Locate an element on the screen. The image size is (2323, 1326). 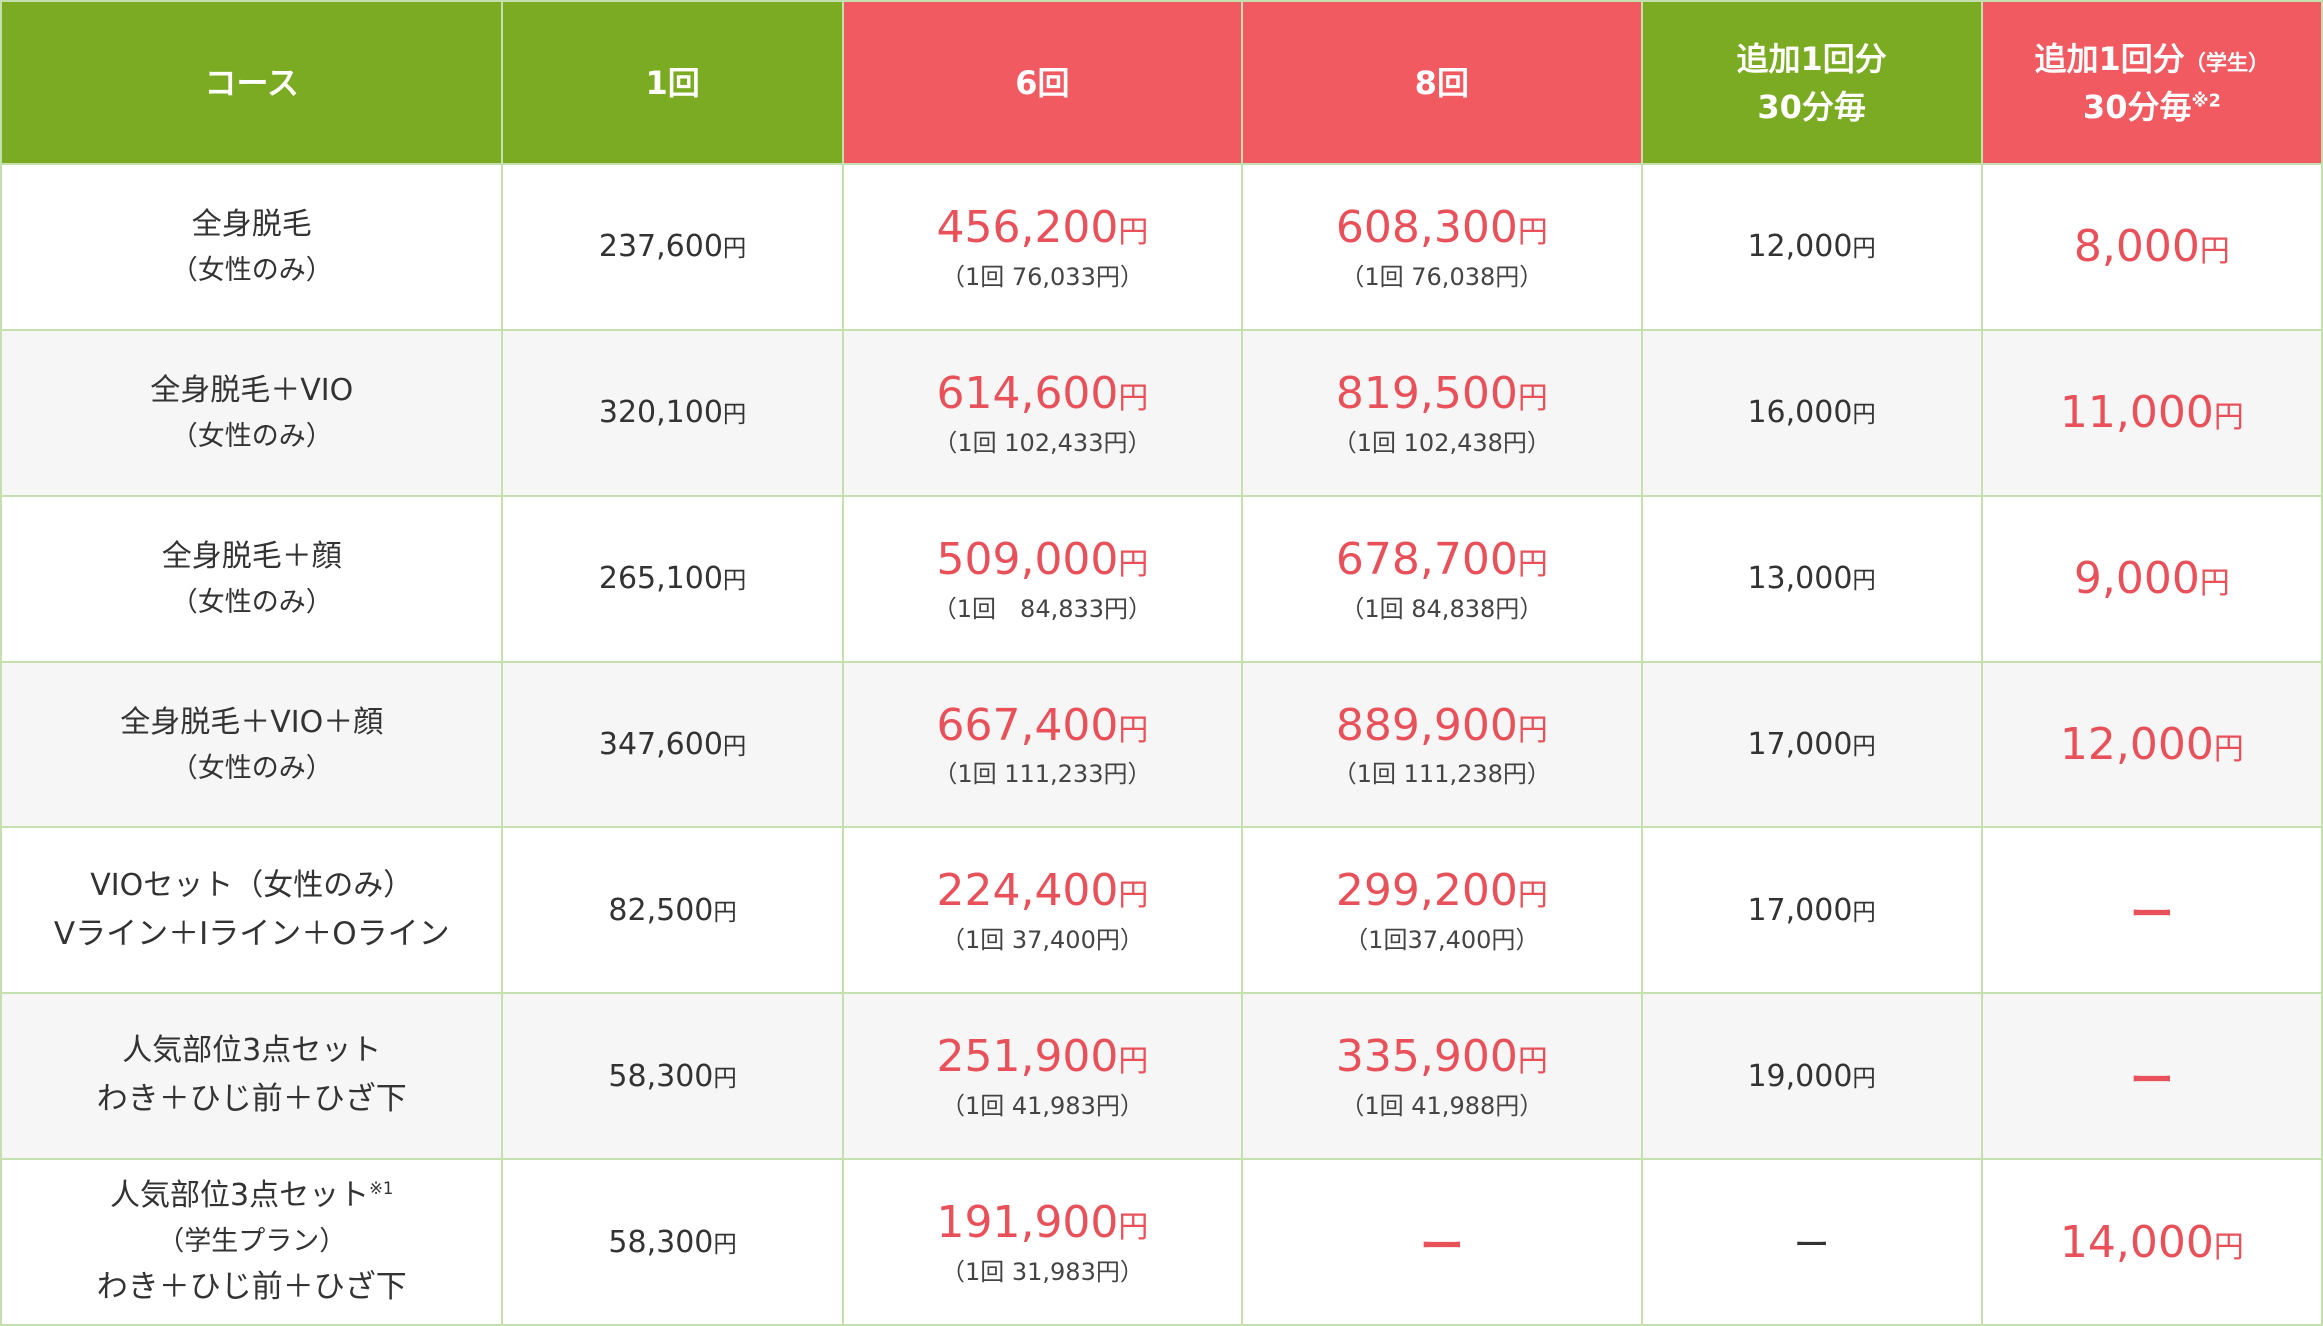
price-student-cell: 14,000円 is located at coordinates (2151, 1242).